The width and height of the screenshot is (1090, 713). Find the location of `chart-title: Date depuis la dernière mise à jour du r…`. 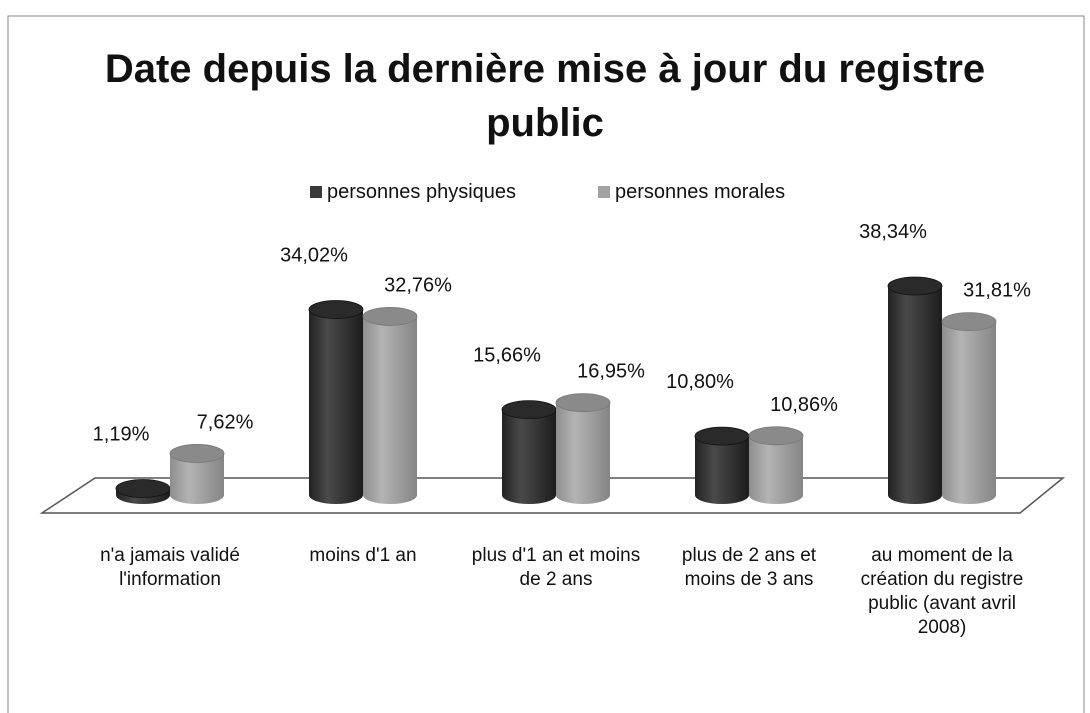

chart-title: Date depuis la dernière mise à jour du r… is located at coordinates (545, 96).